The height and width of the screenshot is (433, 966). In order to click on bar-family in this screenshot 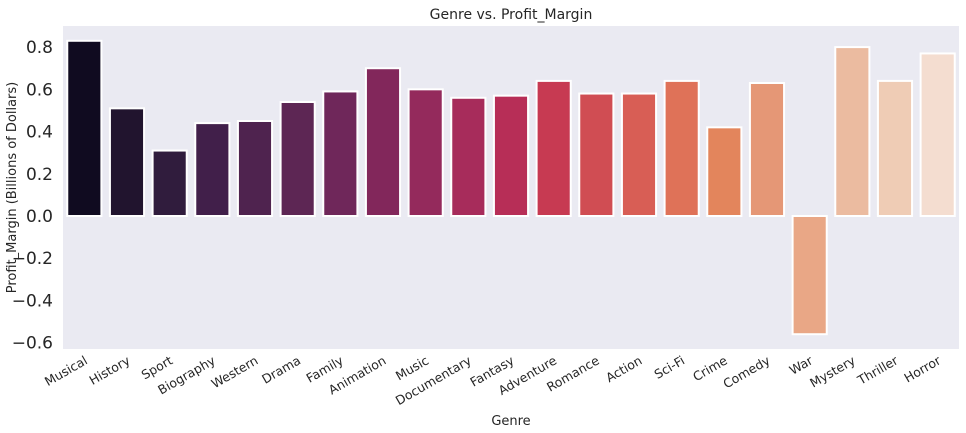, I will do `click(340, 153)`.